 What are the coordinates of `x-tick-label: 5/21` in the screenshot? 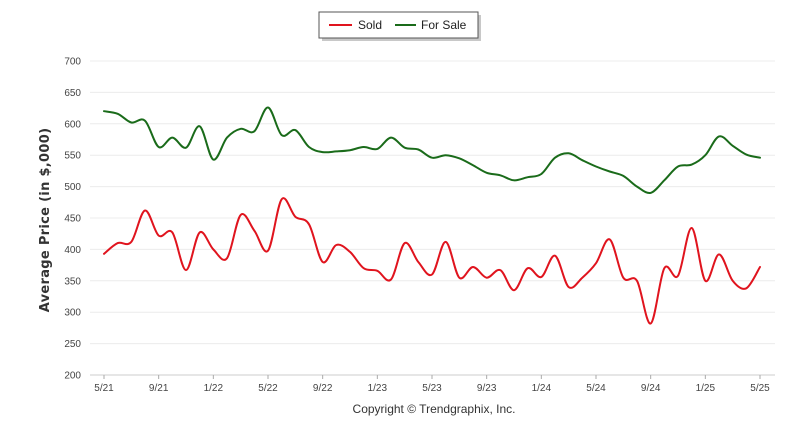 It's located at (104, 388).